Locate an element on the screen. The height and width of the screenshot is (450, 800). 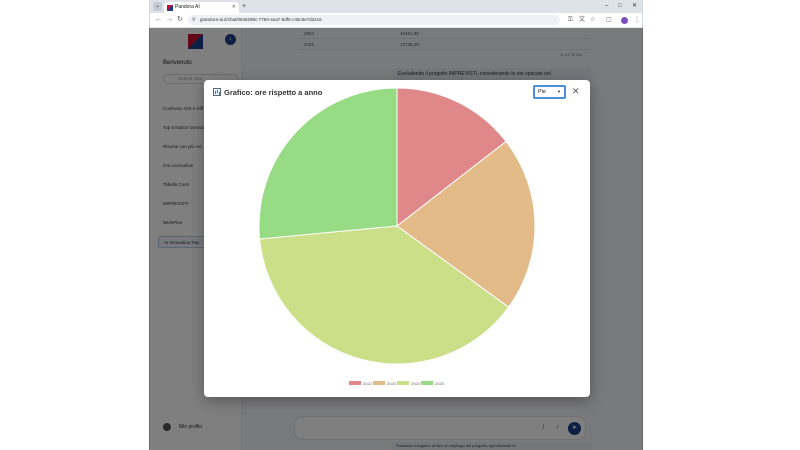
new-tab-button: + is located at coordinates (244, 6).